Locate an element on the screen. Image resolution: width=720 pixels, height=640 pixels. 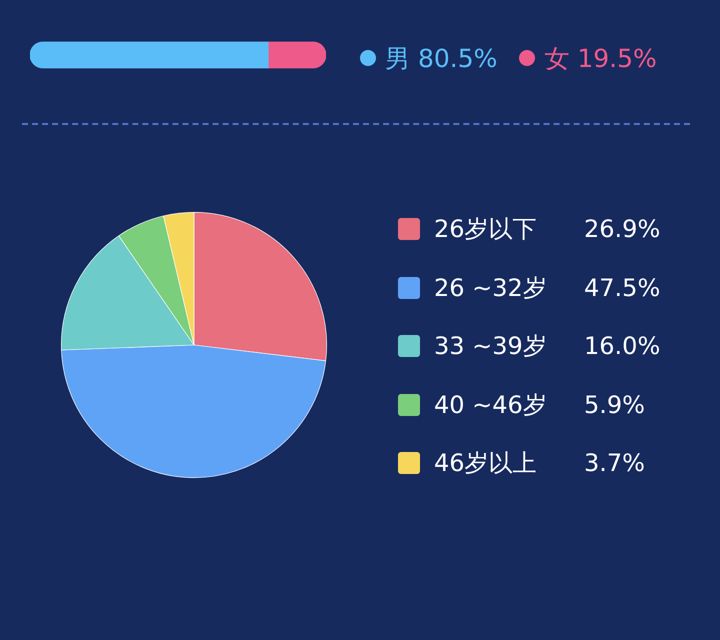
legend-label: 26岁以下 is located at coordinates (486, 230).